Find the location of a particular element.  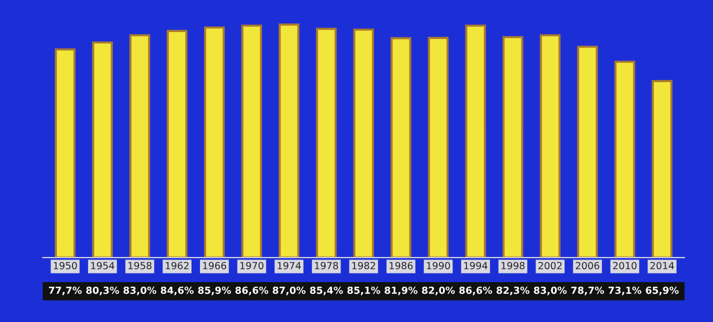

x-tick-label: 1970 is located at coordinates (252, 266).